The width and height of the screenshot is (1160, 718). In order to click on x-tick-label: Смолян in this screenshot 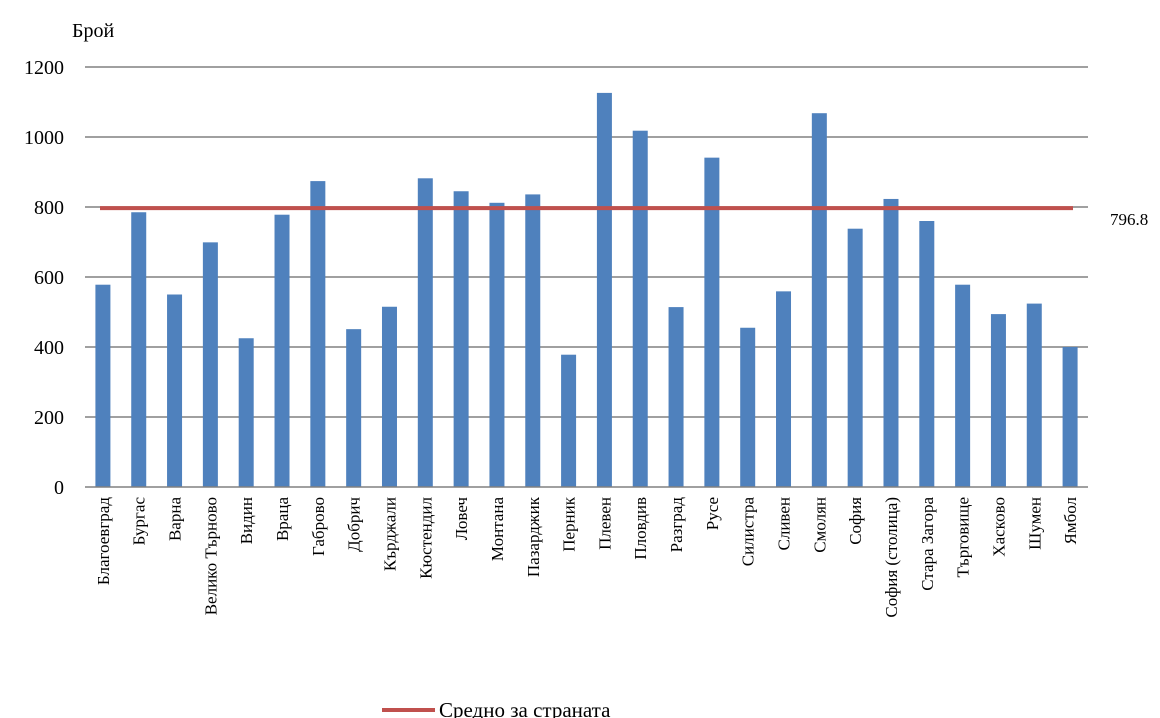, I will do `click(819, 525)`.